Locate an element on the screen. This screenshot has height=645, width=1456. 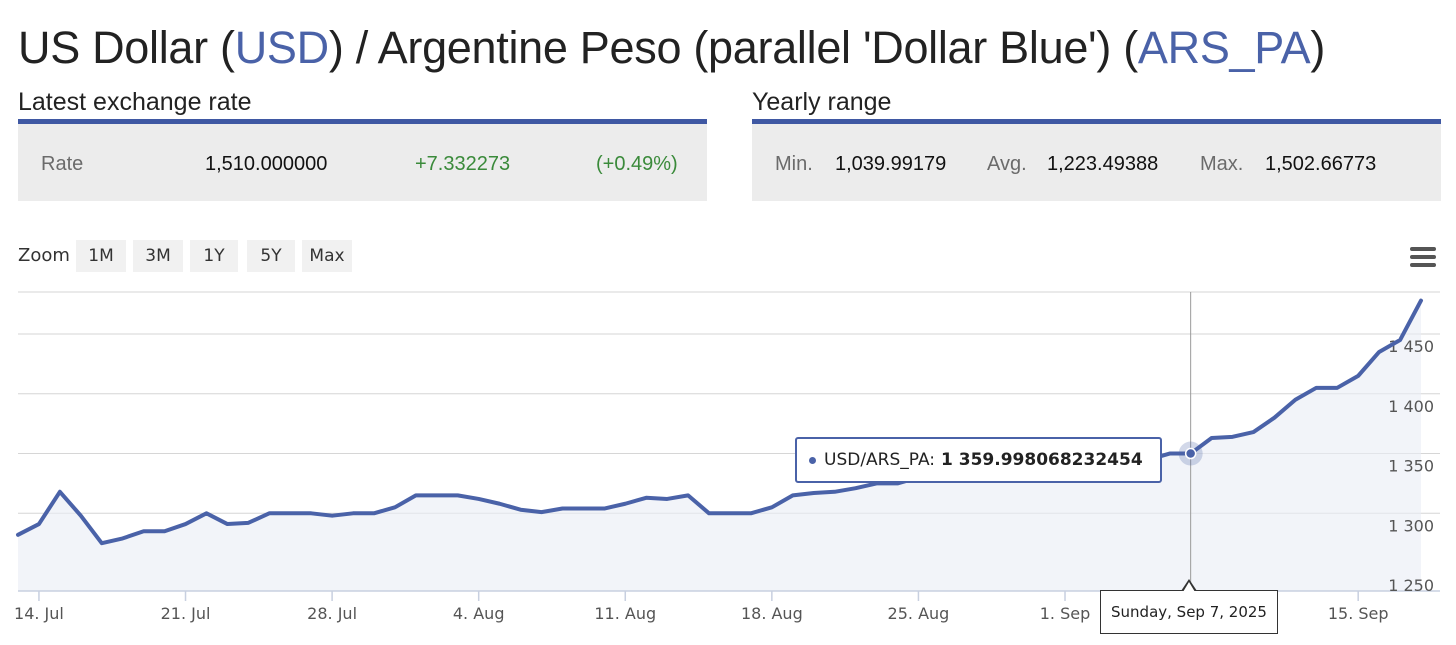
latest-rate-heading: Latest exchange rate is located at coordinates (135, 102).